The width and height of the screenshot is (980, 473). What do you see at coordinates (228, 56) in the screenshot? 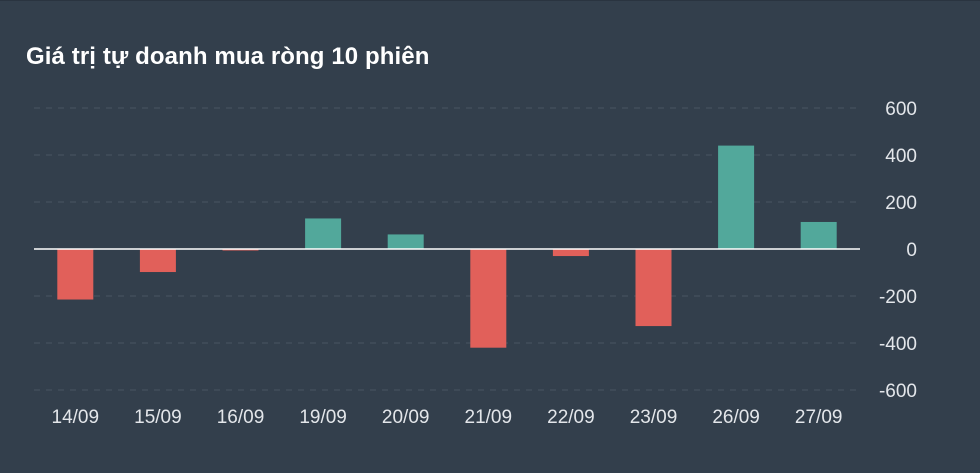
I see `chart-title: Giá trị tự doanh mua ròng 10 phiên` at bounding box center [228, 56].